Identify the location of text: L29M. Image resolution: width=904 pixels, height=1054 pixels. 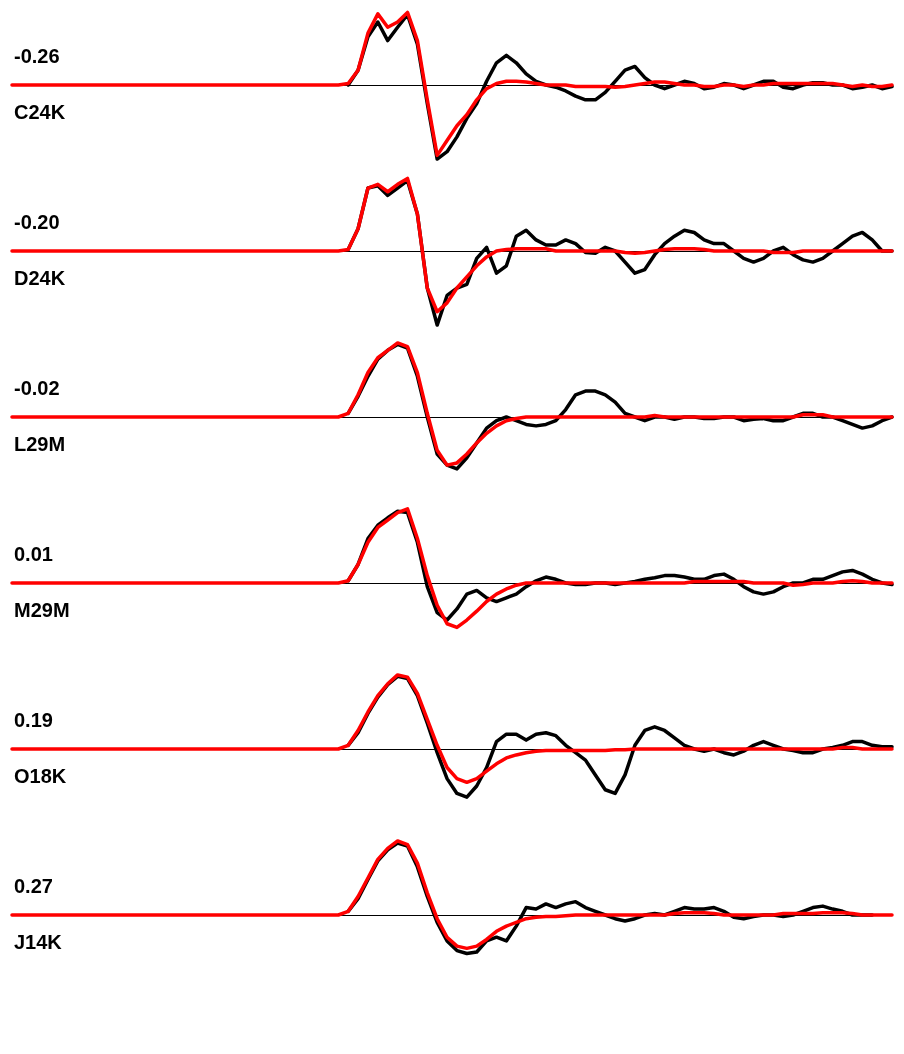
(40, 444).